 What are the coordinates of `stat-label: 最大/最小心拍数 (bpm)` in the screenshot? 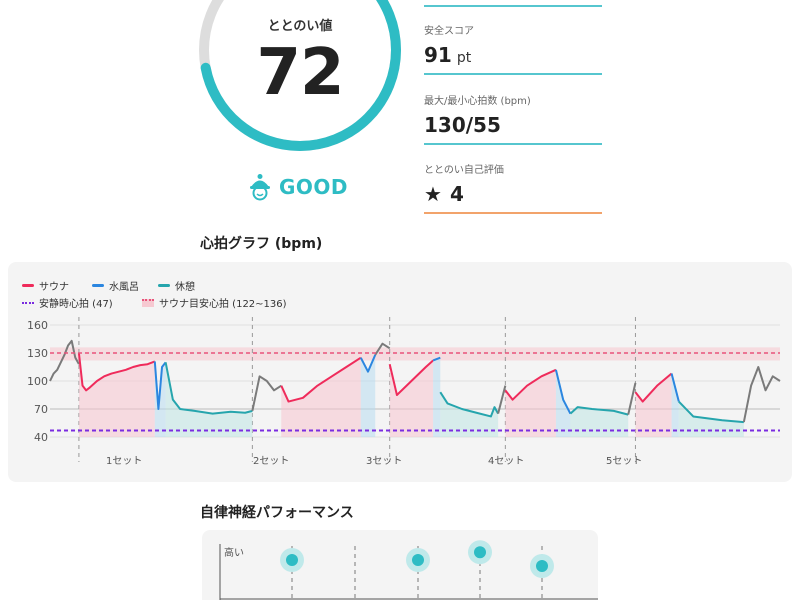 It's located at (513, 99).